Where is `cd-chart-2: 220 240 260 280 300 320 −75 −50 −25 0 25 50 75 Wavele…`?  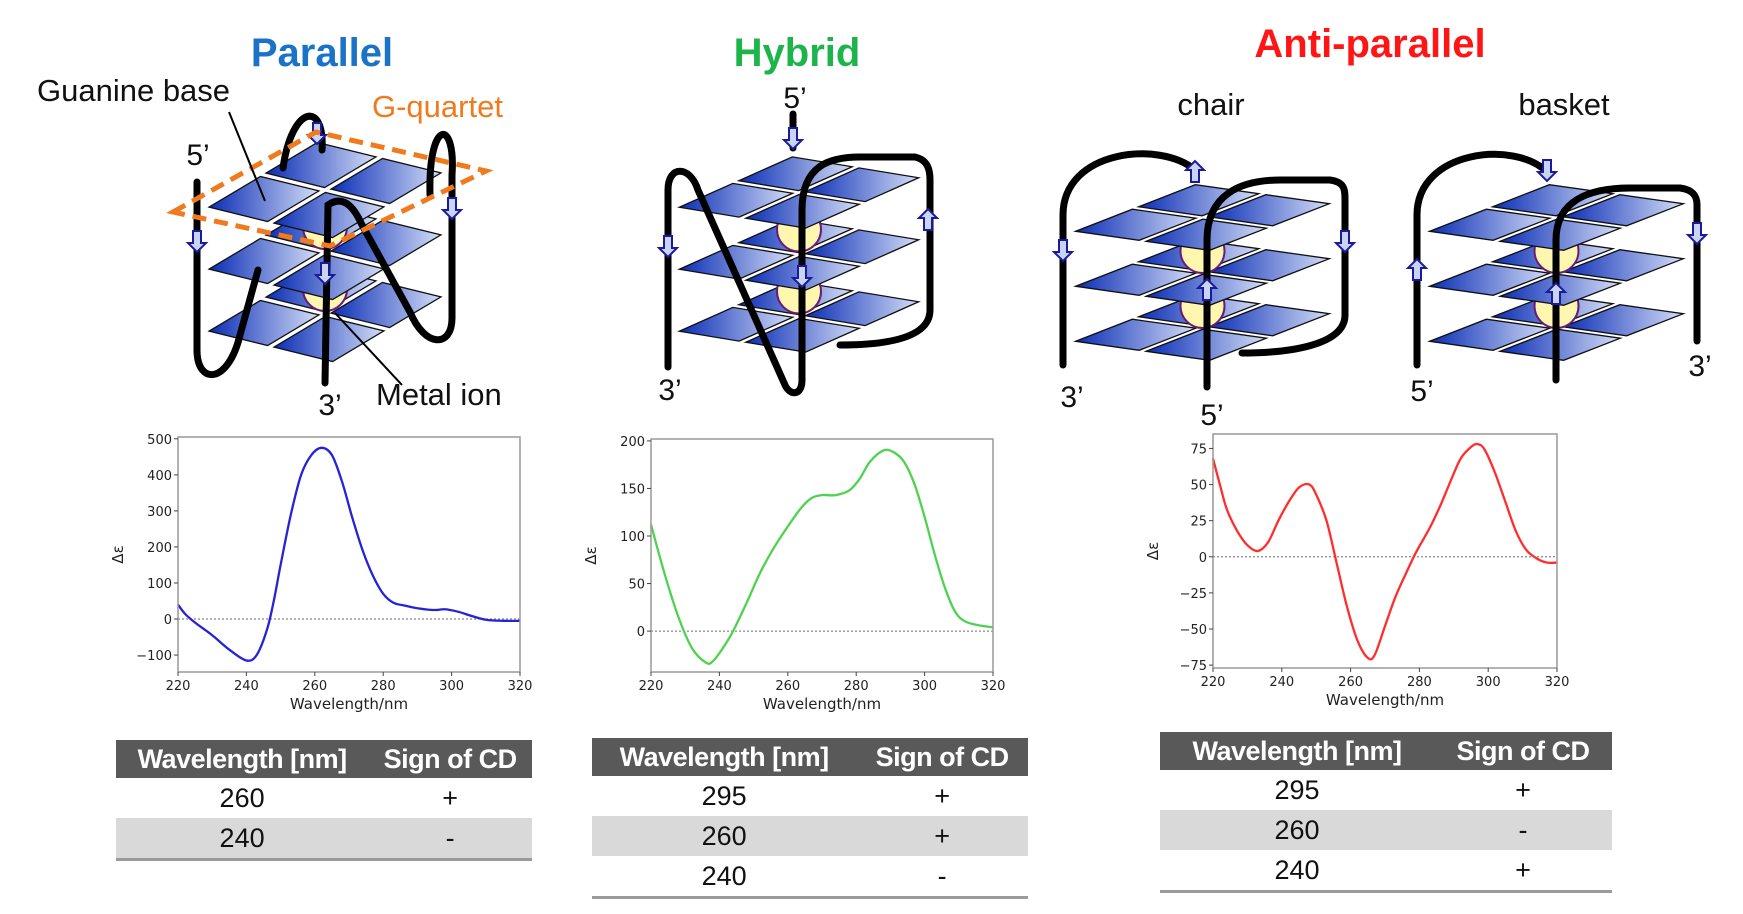
cd-chart-2: 220 240 260 280 300 320 −75 −50 −25 0 25 50 75 Wavele… is located at coordinates (1356, 571).